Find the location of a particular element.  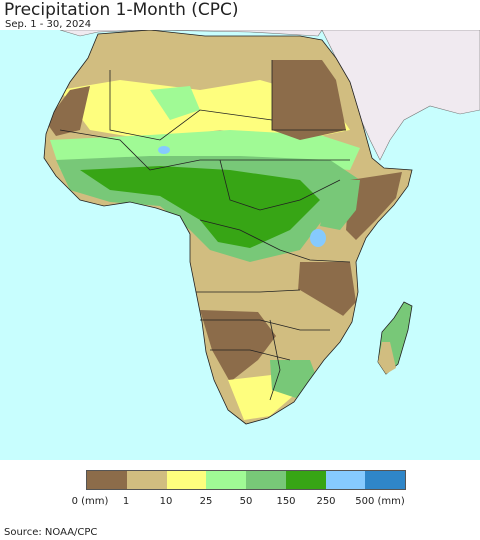

madagascar-dry is located at coordinates (387, 358).